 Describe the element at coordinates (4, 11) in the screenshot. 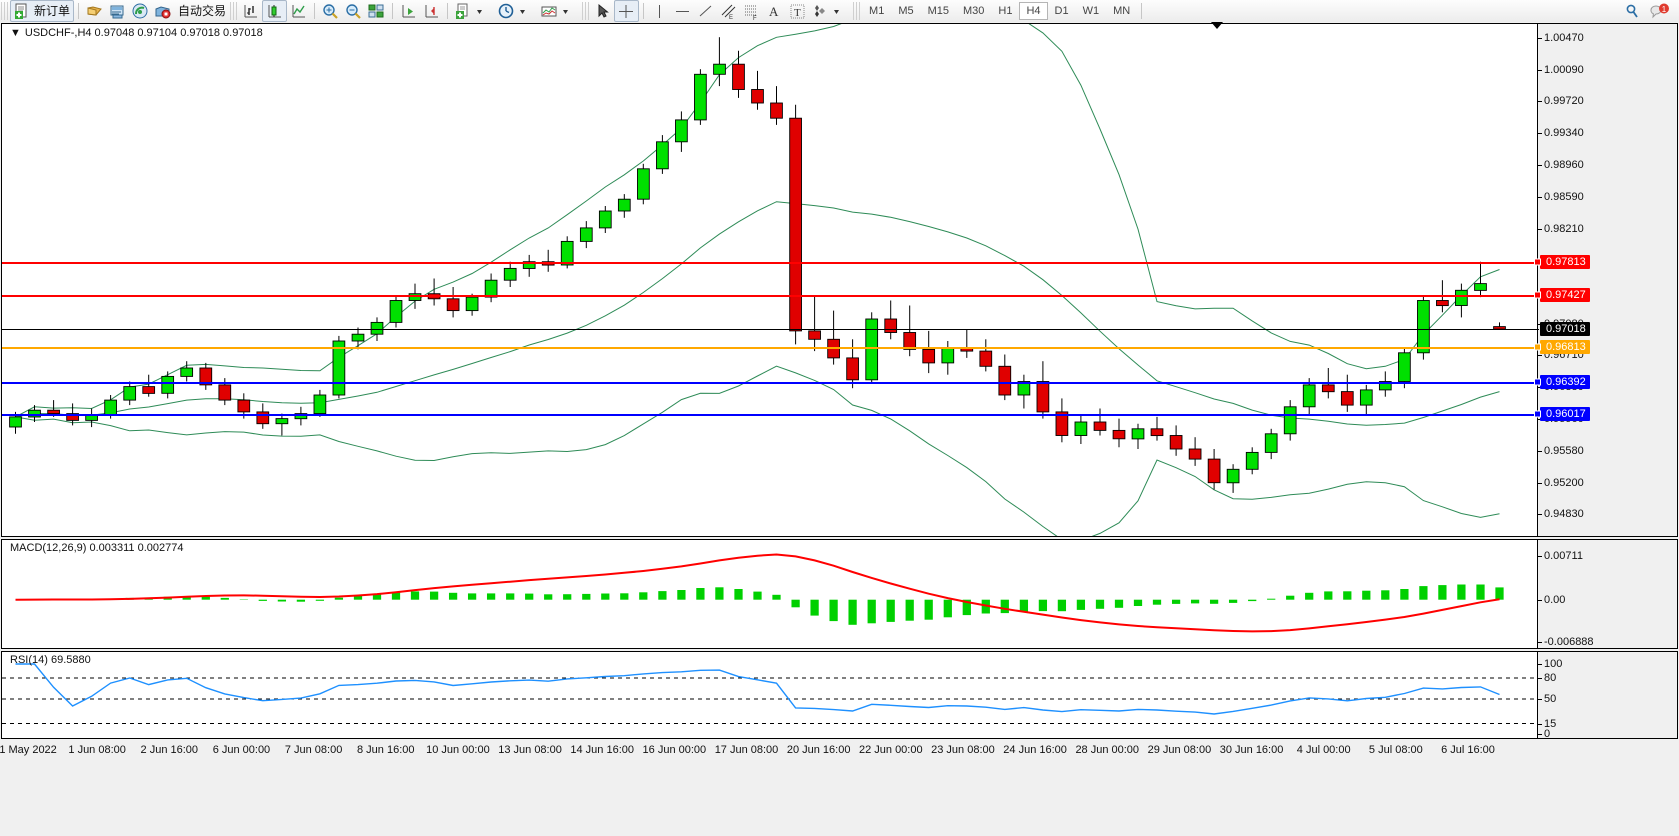

I see `toolbar-grip` at that location.